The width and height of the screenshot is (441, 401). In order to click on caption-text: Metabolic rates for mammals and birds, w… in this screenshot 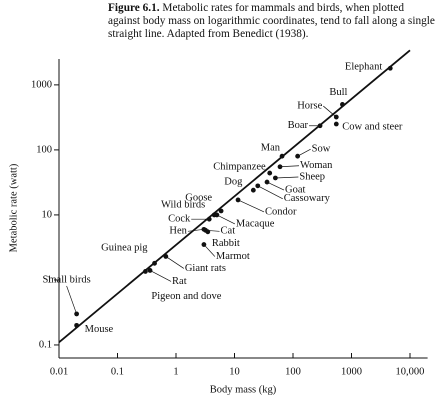, I will do `click(271, 21)`.